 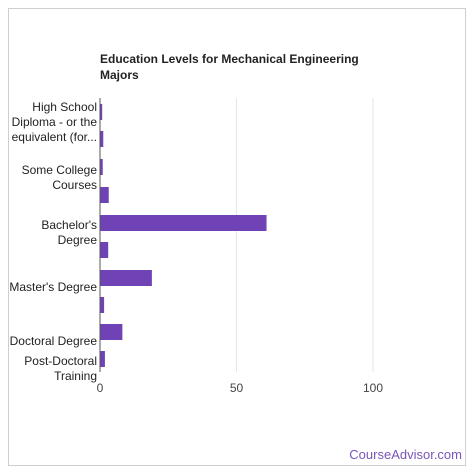 What do you see at coordinates (64, 107) in the screenshot?
I see `category-label: High School` at bounding box center [64, 107].